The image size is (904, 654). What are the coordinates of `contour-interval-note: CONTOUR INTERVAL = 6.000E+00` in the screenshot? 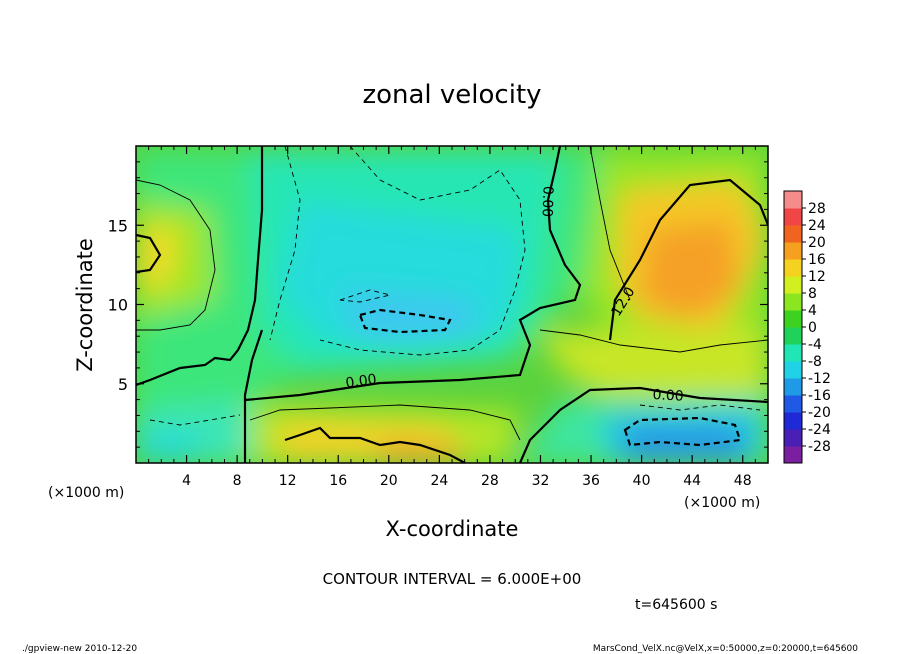 It's located at (452, 579).